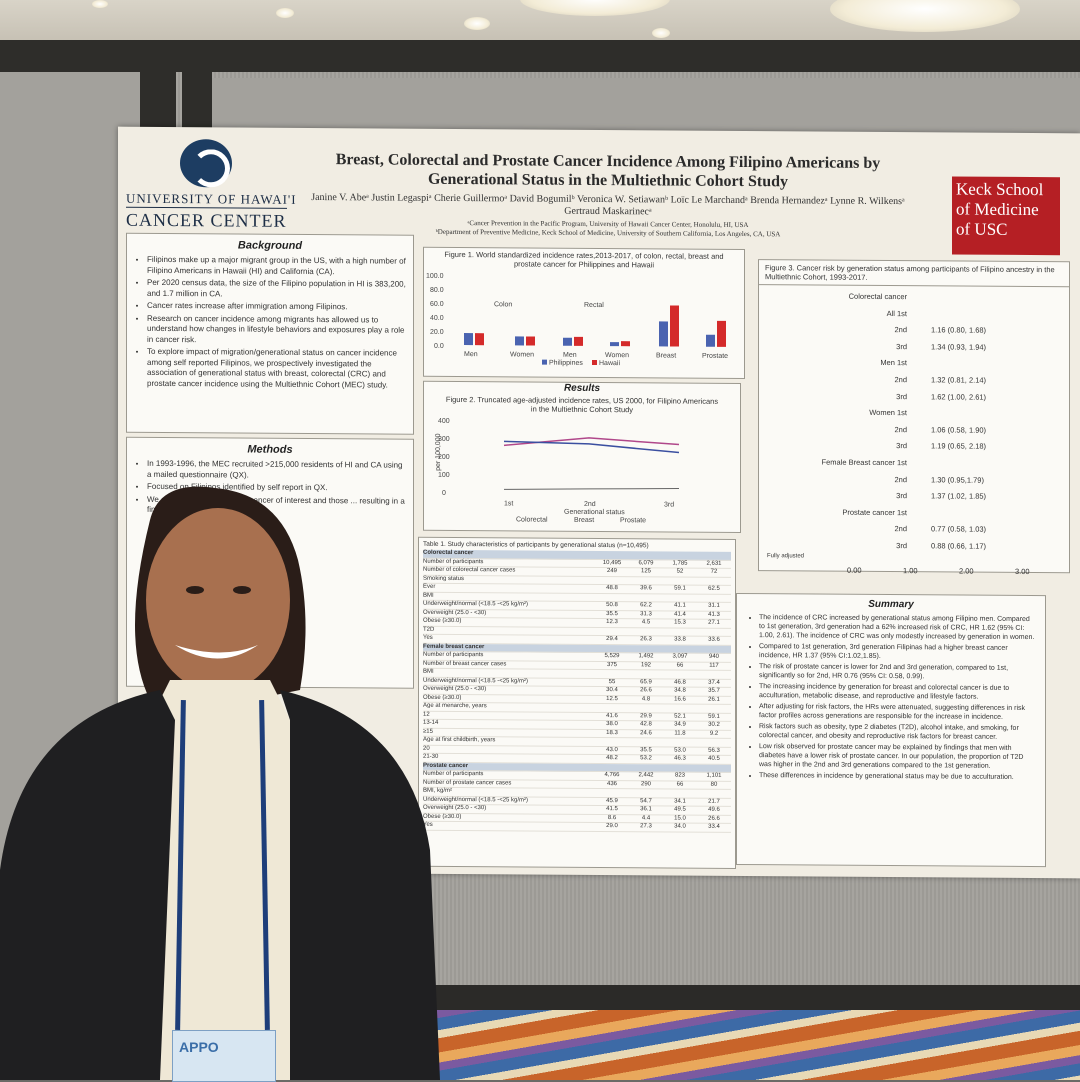 Image resolution: width=1080 pixels, height=1082 pixels. What do you see at coordinates (437, 290) in the screenshot?
I see `axis-tick: 80.0` at bounding box center [437, 290].